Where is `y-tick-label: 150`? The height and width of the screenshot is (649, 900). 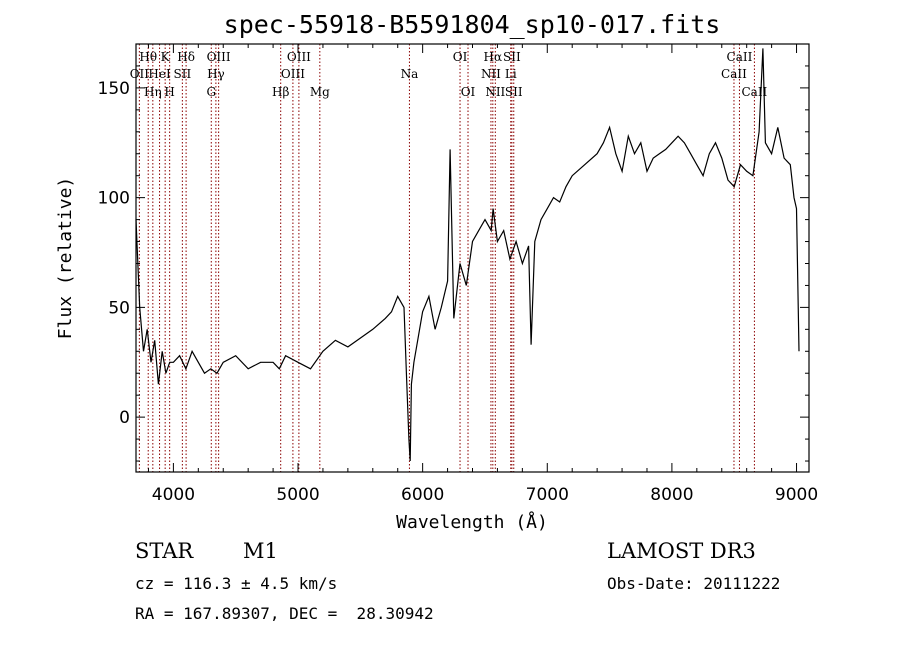
y-tick-label: 150 is located at coordinates (114, 89).